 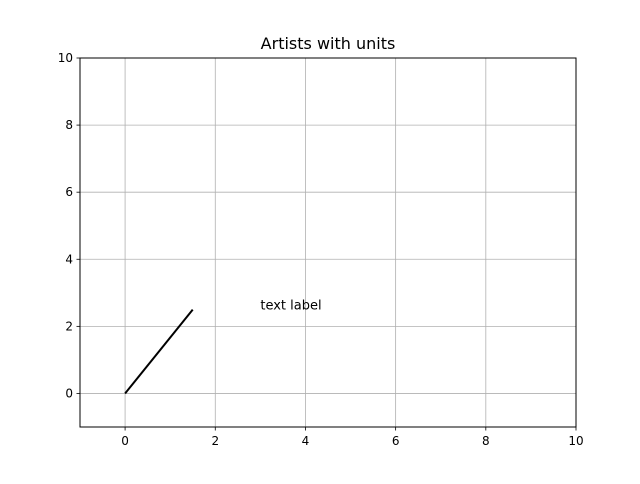 I want to click on y-tick-label: 4, so click(x=69, y=259).